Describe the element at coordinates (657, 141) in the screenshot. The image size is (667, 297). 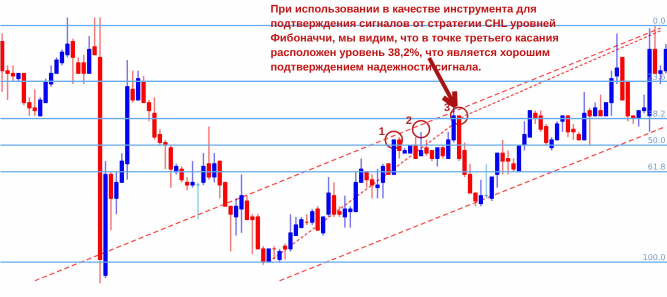
I see `annotation: 50.0` at that location.